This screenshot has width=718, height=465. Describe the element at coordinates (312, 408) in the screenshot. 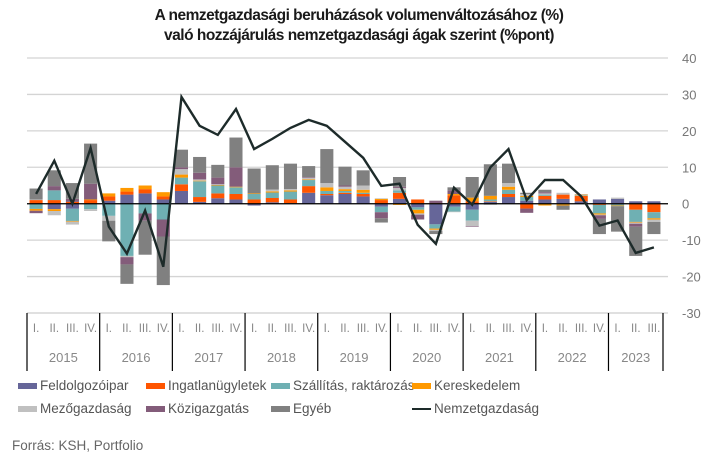

I see `legend-label: Egyéb` at that location.